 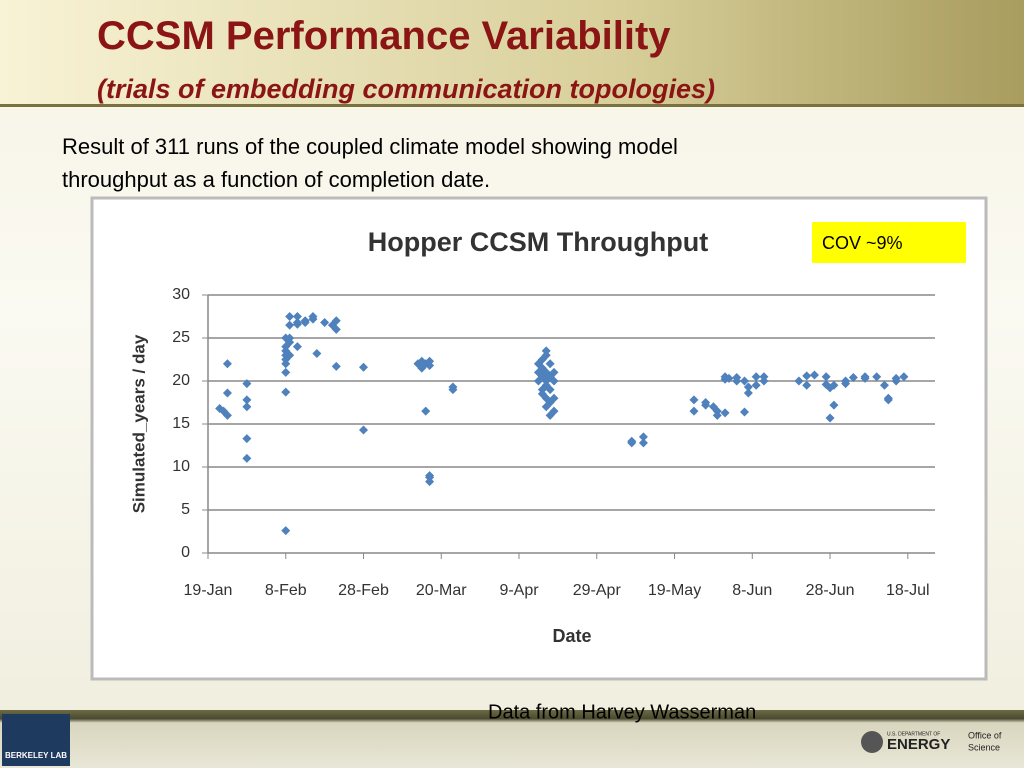 I want to click on y-tick-label: 10, so click(x=181, y=466).